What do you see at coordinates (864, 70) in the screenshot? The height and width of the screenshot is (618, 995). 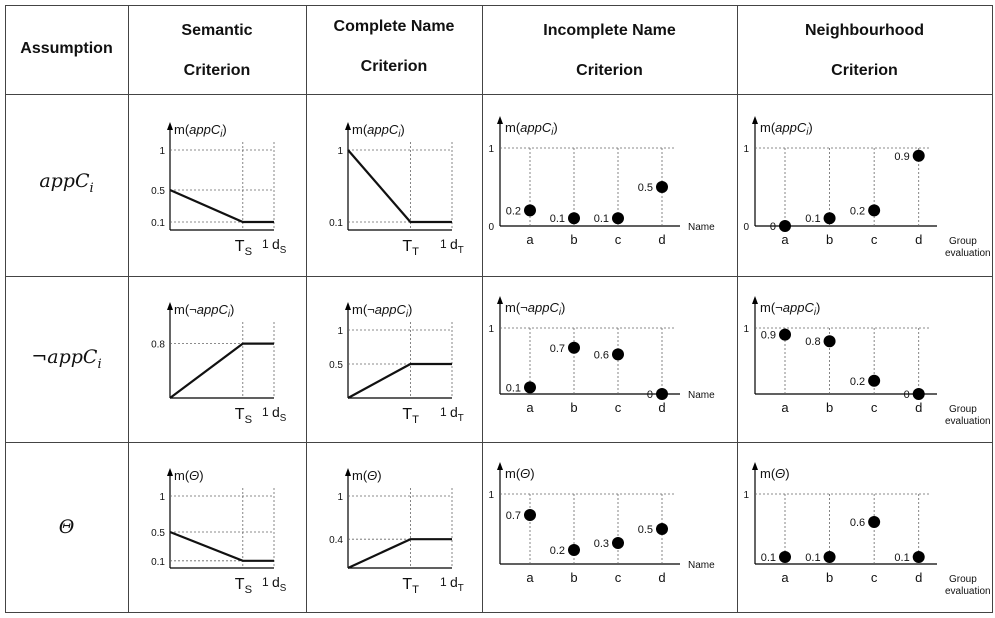 I see `header-neighbourhood-line2: Criterion` at bounding box center [864, 70].